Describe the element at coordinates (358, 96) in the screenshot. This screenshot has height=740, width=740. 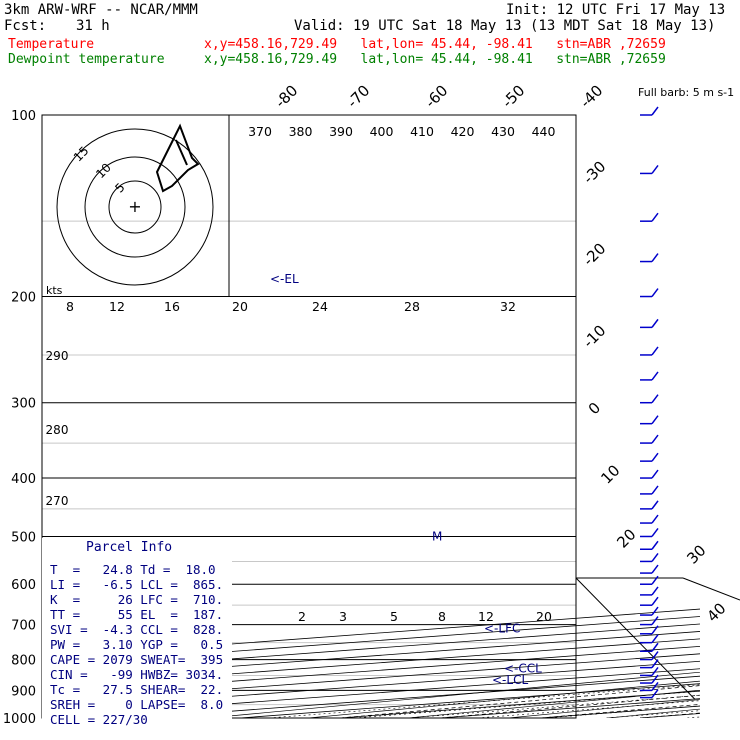
I see `isotherm-label: -70` at that location.